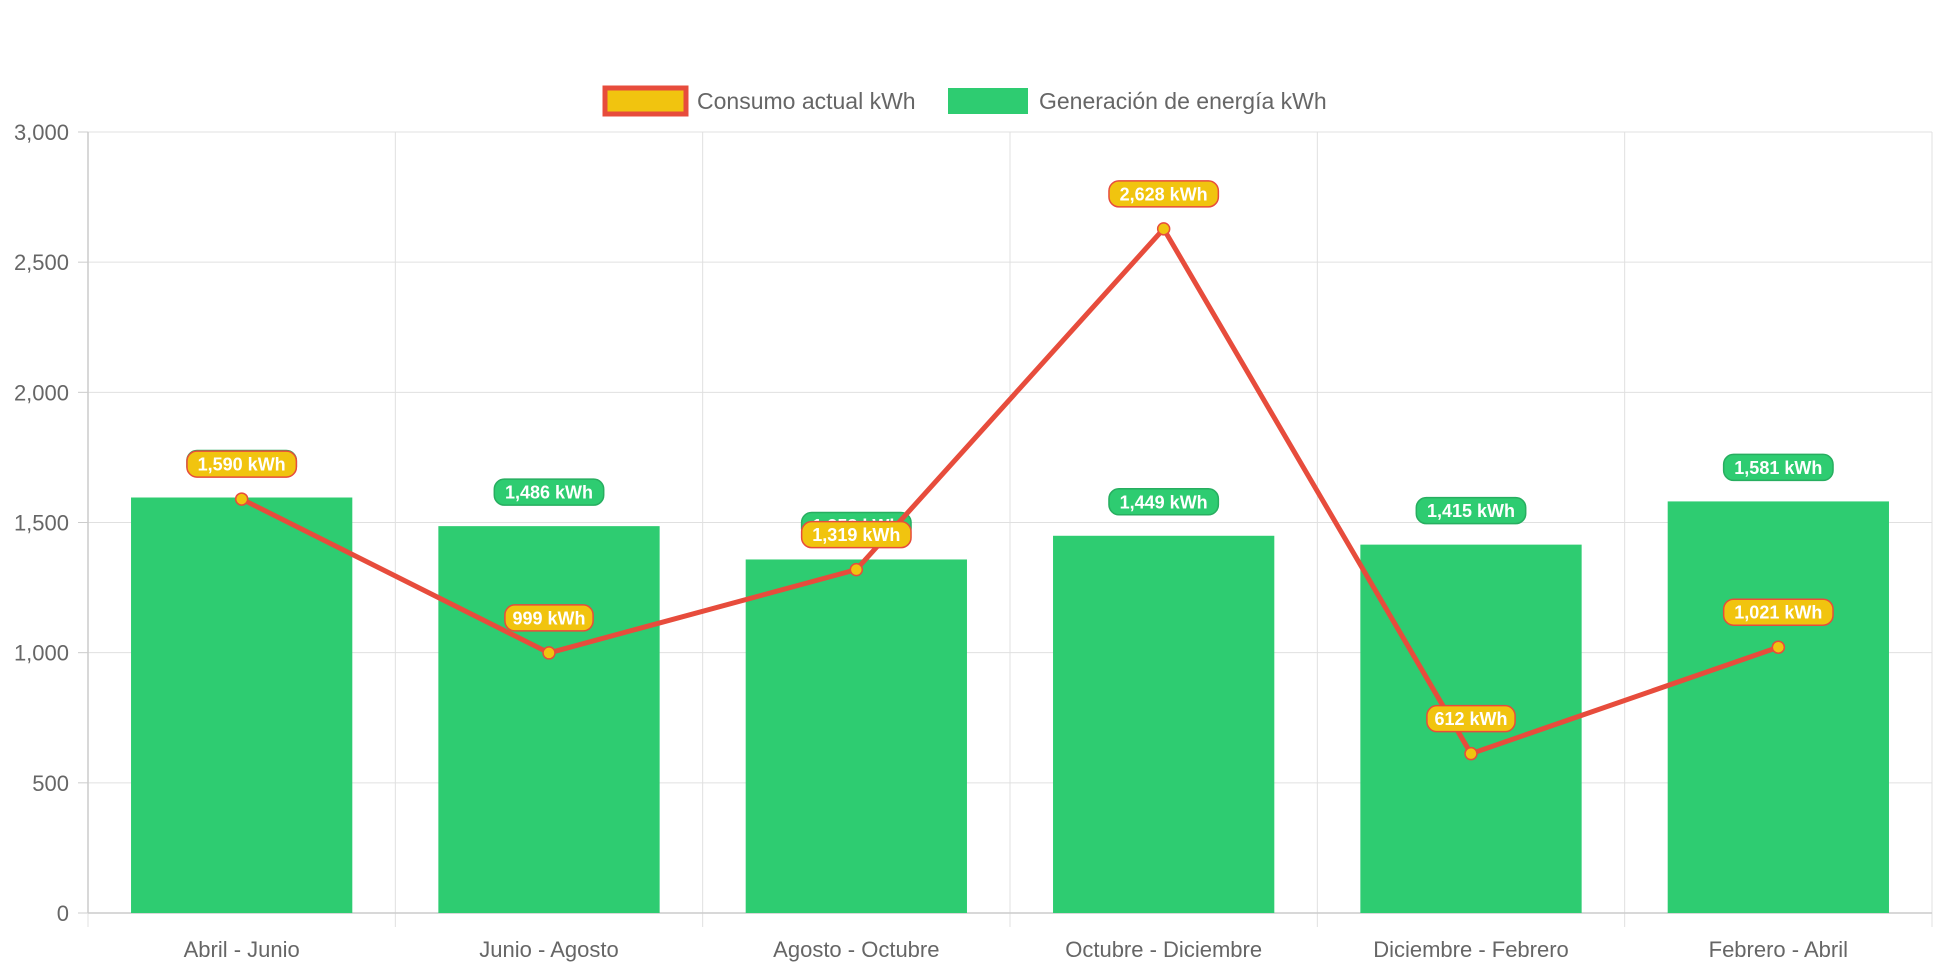 Image resolution: width=1942 pixels, height=970 pixels. Describe the element at coordinates (645, 101) in the screenshot. I see `legend-swatch-consumo` at that location.